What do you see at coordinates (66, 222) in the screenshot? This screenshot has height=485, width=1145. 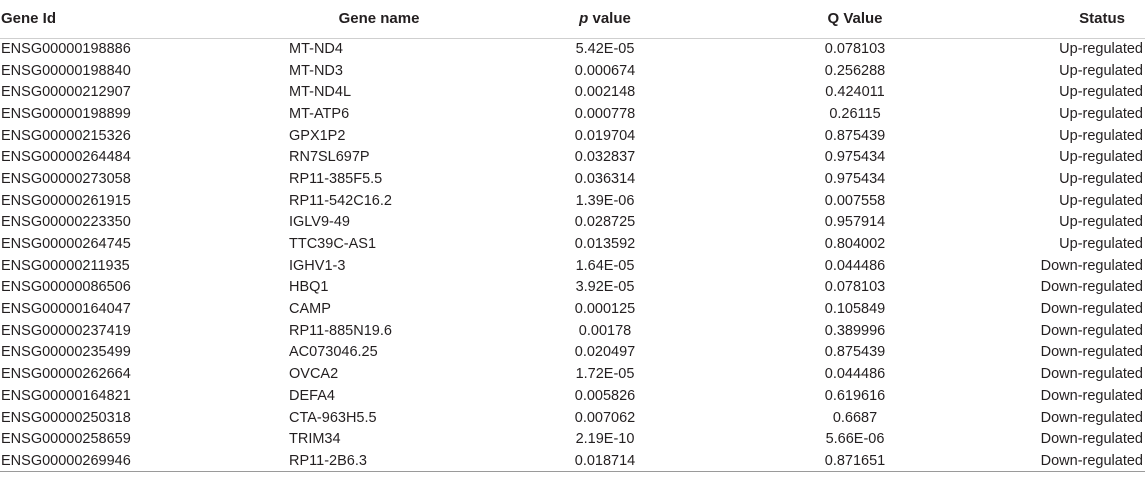 I see `cell-gene-id: ENSG00000223350` at bounding box center [66, 222].